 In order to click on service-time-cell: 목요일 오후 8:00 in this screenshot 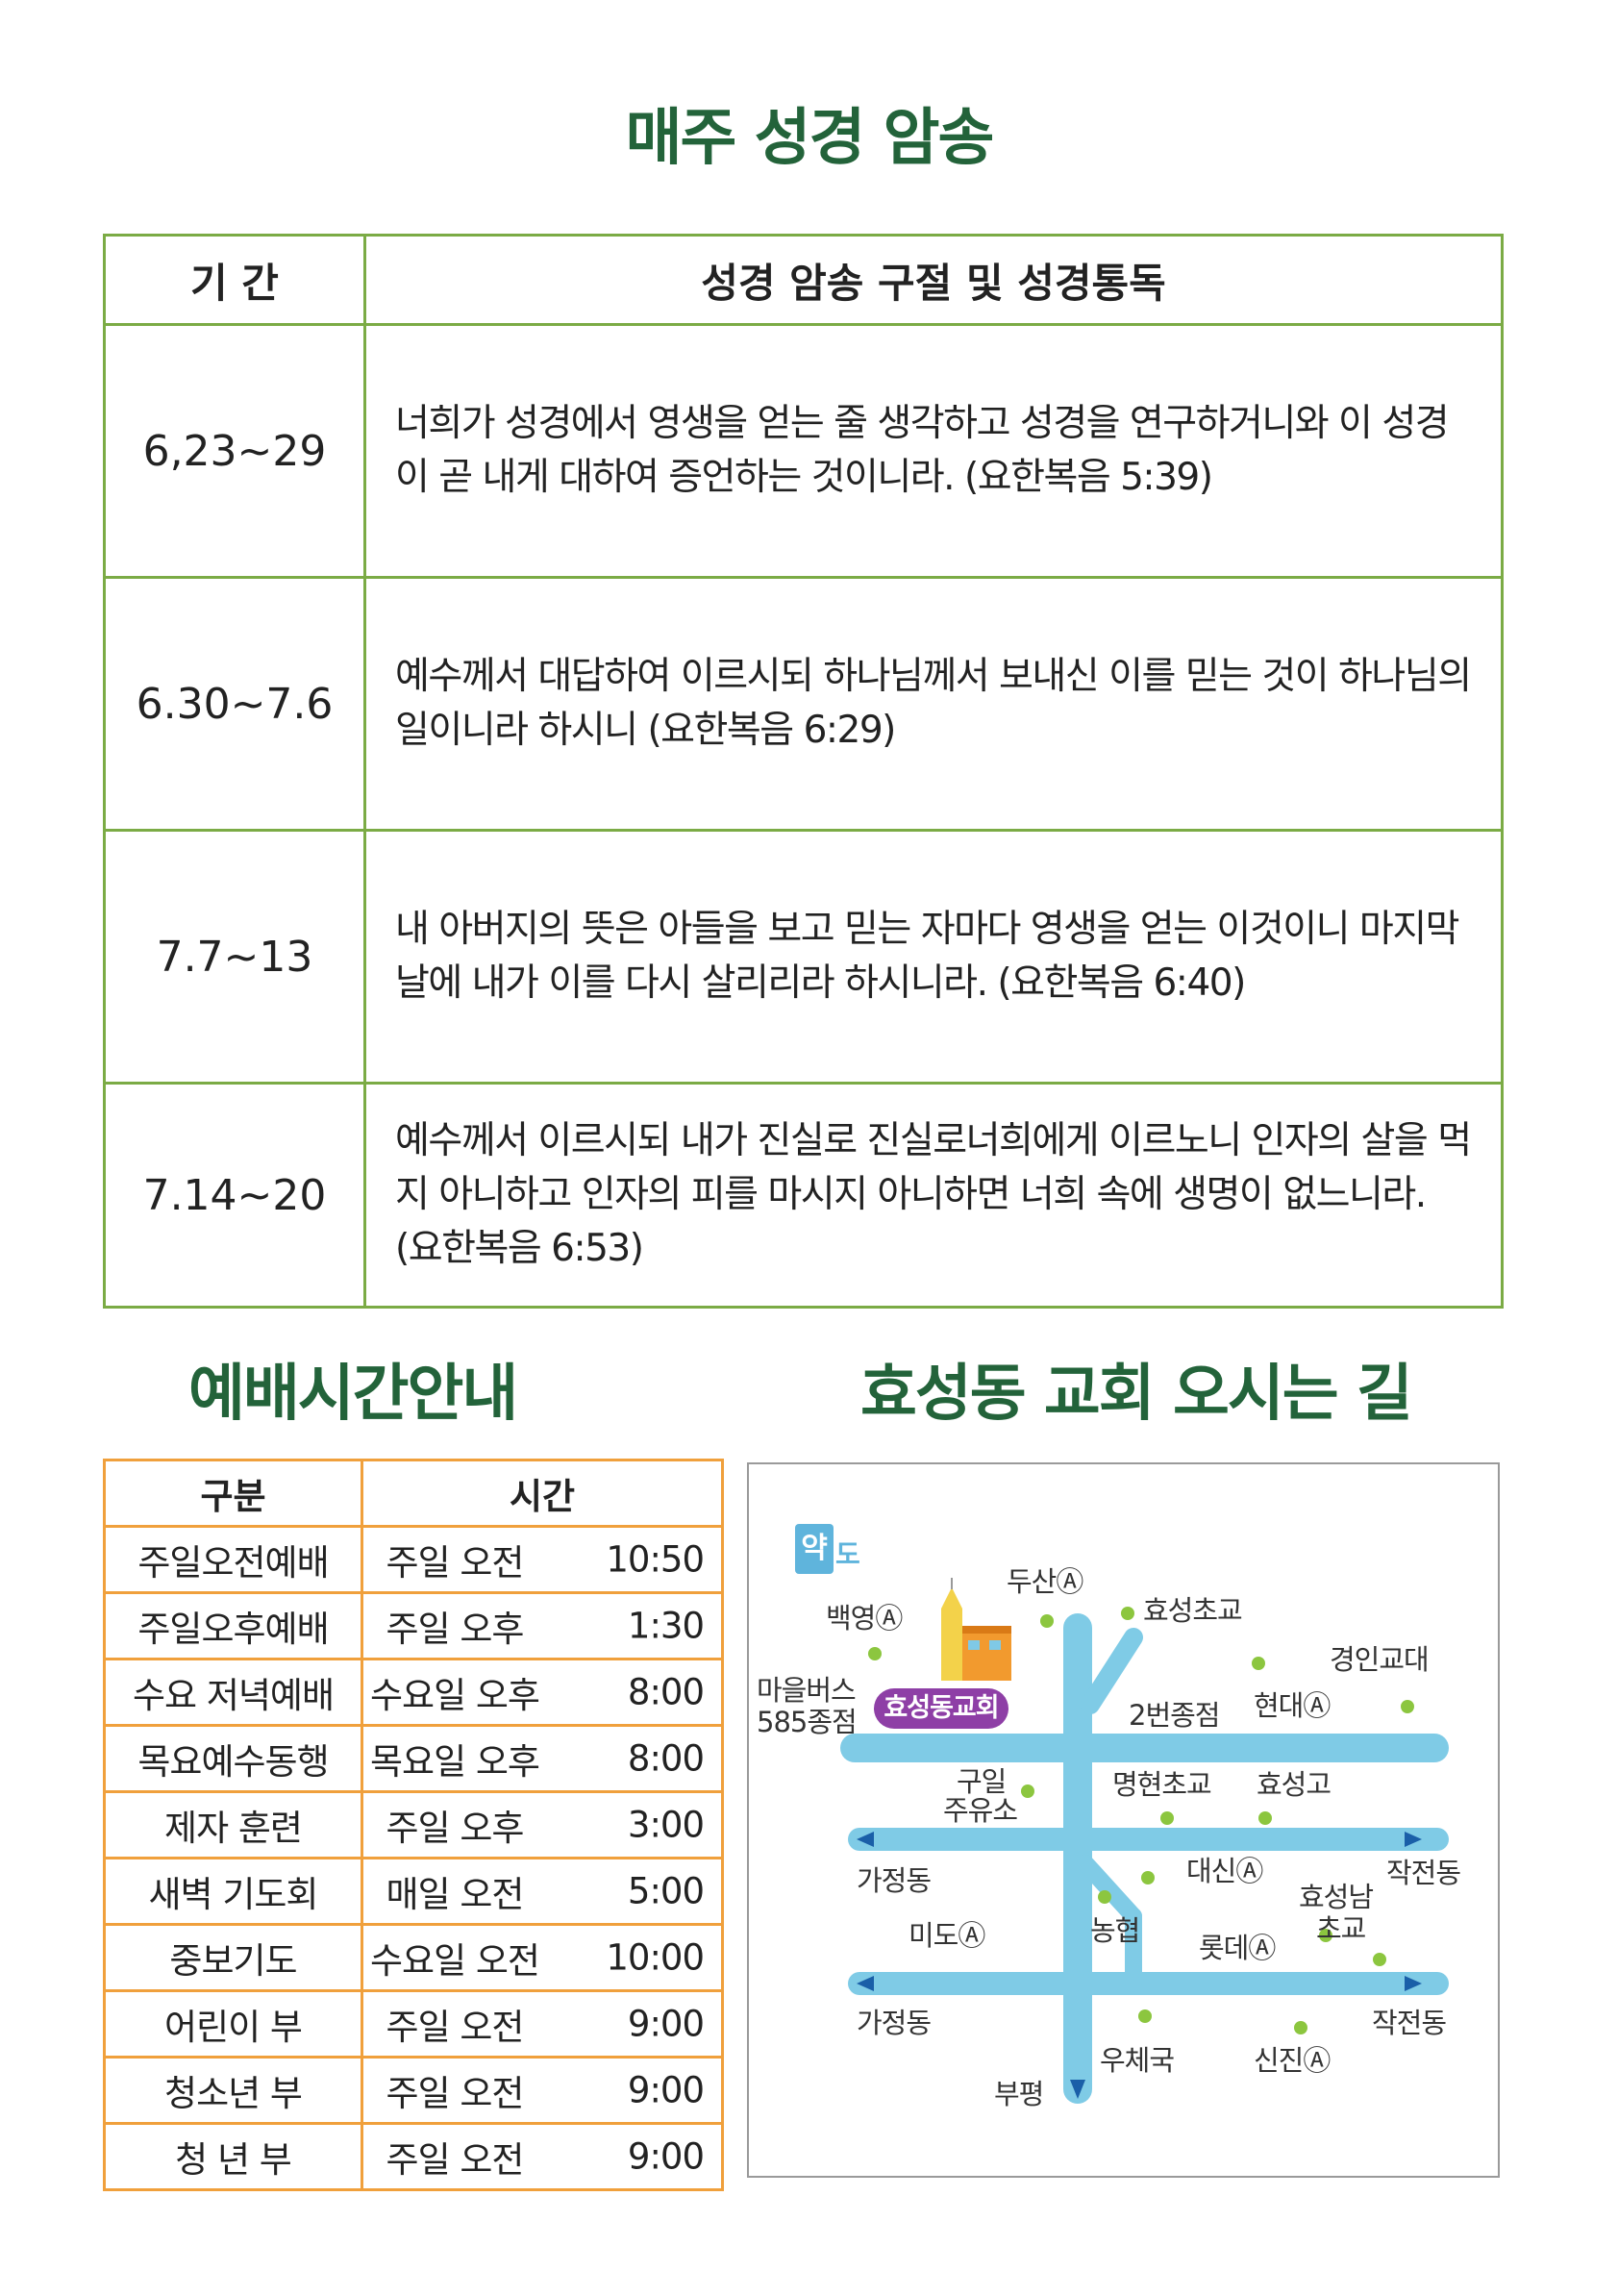, I will do `click(542, 1758)`.